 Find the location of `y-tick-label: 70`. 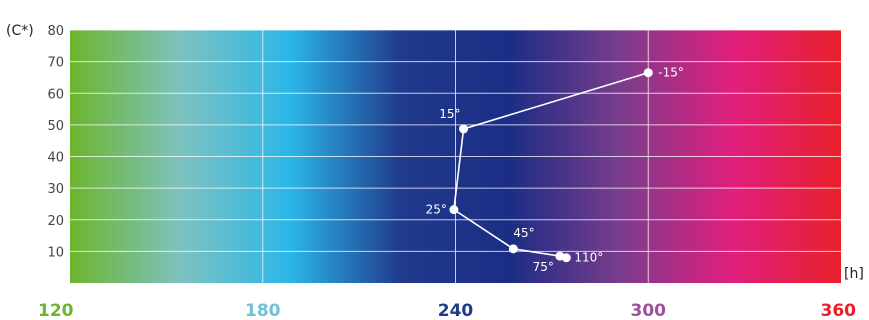

y-tick-label: 70 is located at coordinates (55, 63).